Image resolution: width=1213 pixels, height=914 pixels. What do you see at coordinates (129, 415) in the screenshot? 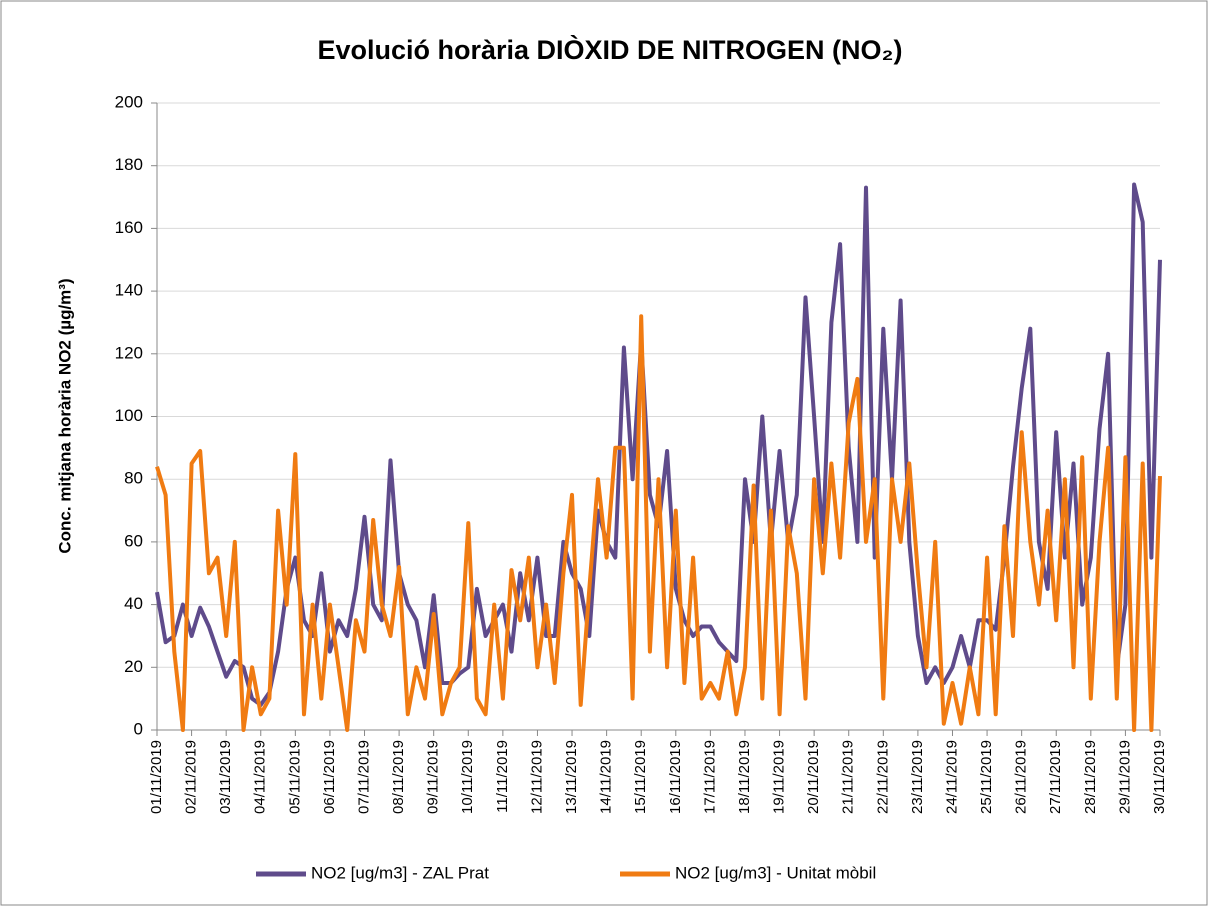
I see `y-tick-label: 100` at bounding box center [129, 415].